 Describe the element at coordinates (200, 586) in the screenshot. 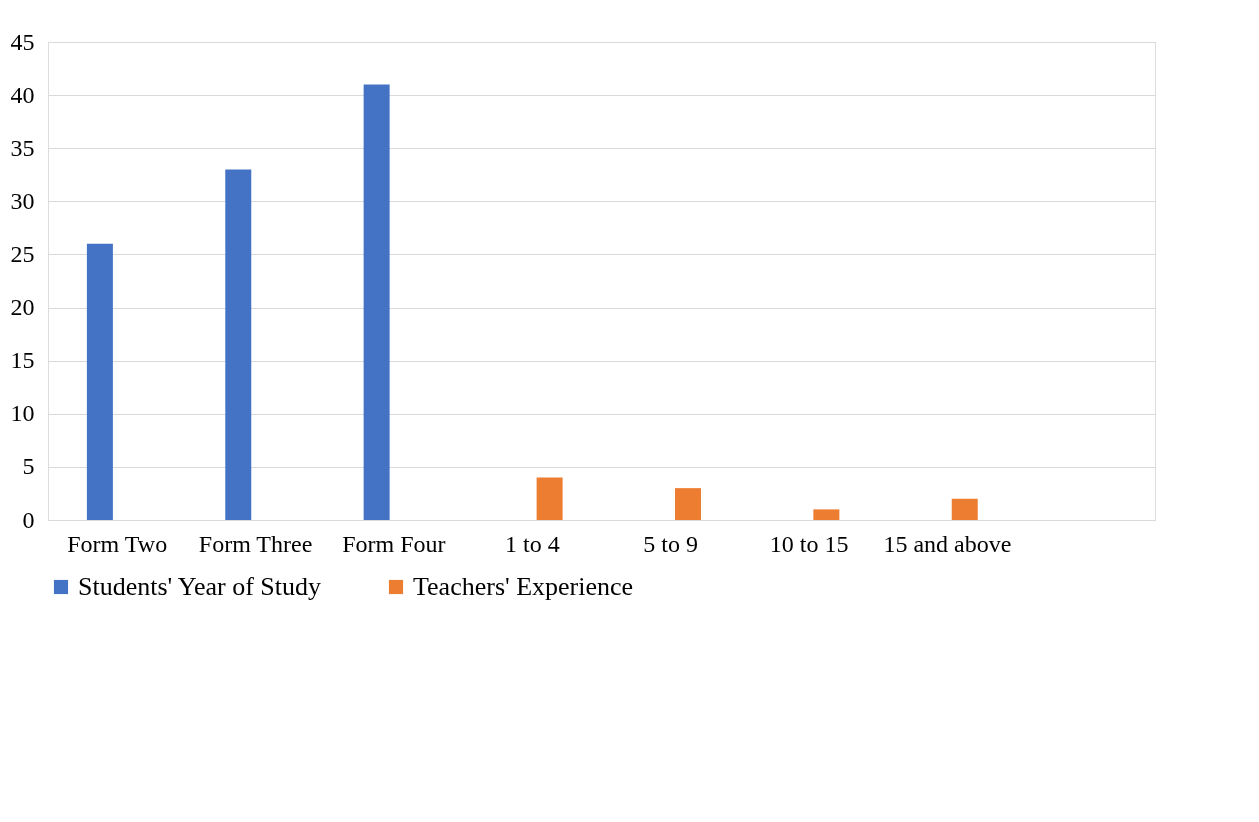

I see `legend-label: Students' Year of Study` at that location.